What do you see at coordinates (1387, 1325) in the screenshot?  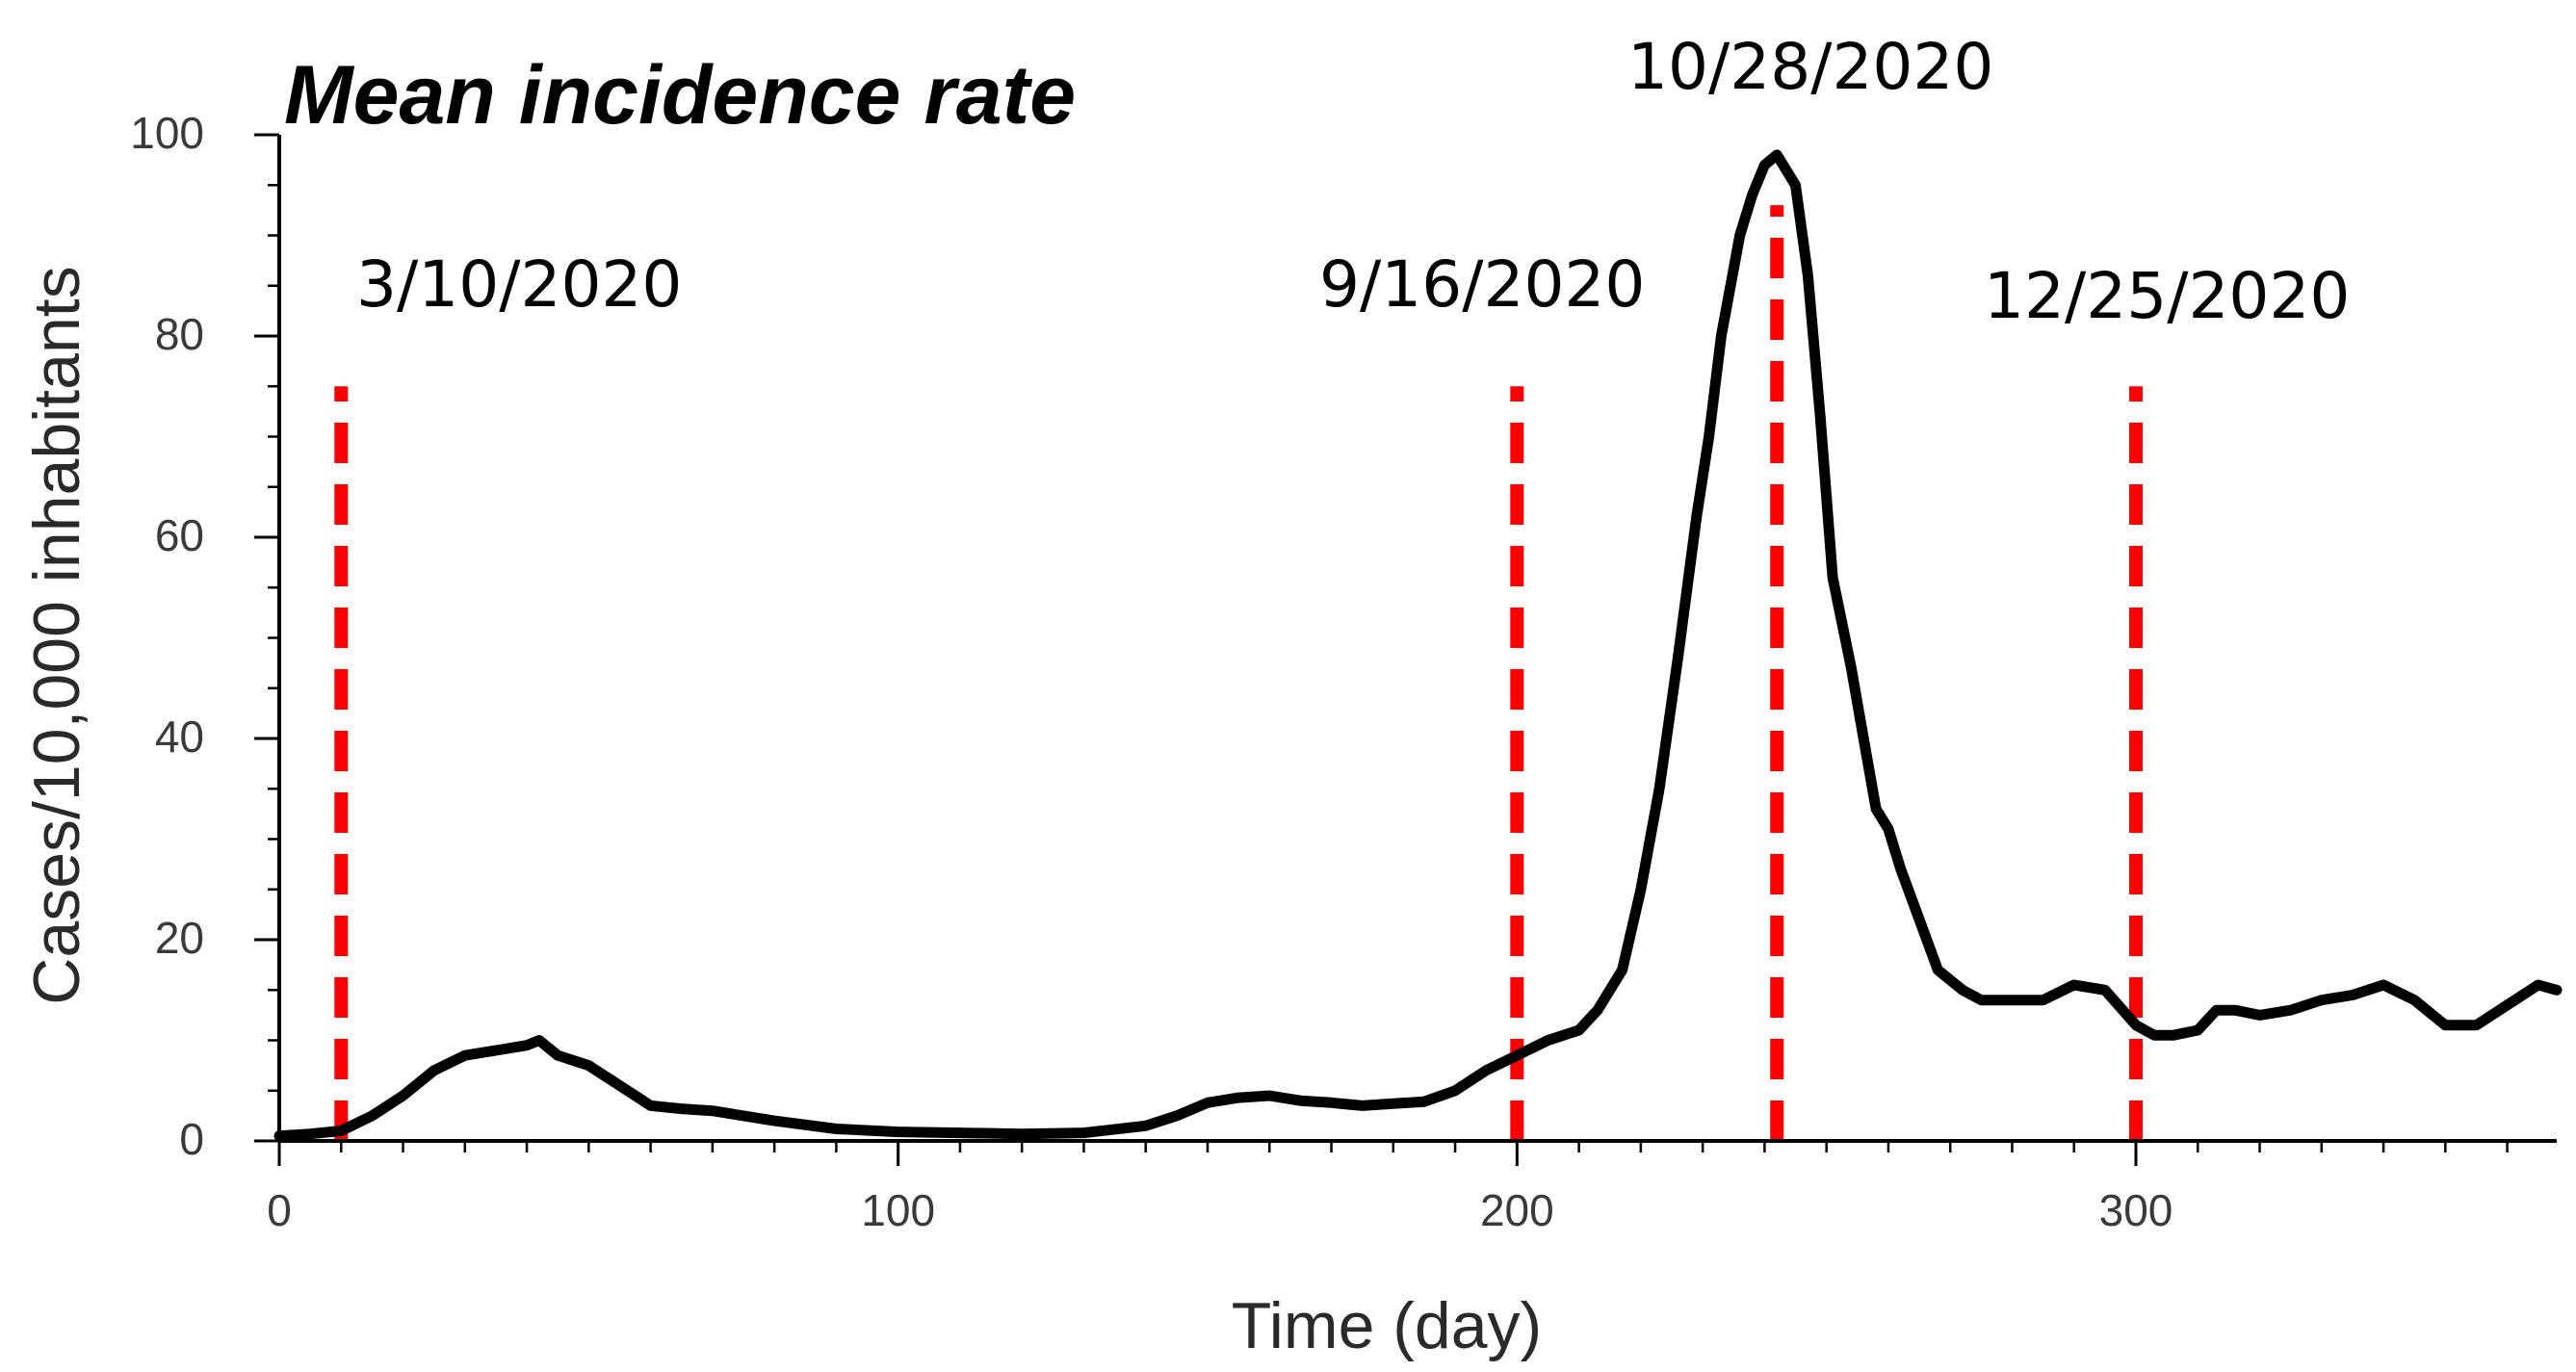 I see `x-axis-title: Time (day)` at bounding box center [1387, 1325].